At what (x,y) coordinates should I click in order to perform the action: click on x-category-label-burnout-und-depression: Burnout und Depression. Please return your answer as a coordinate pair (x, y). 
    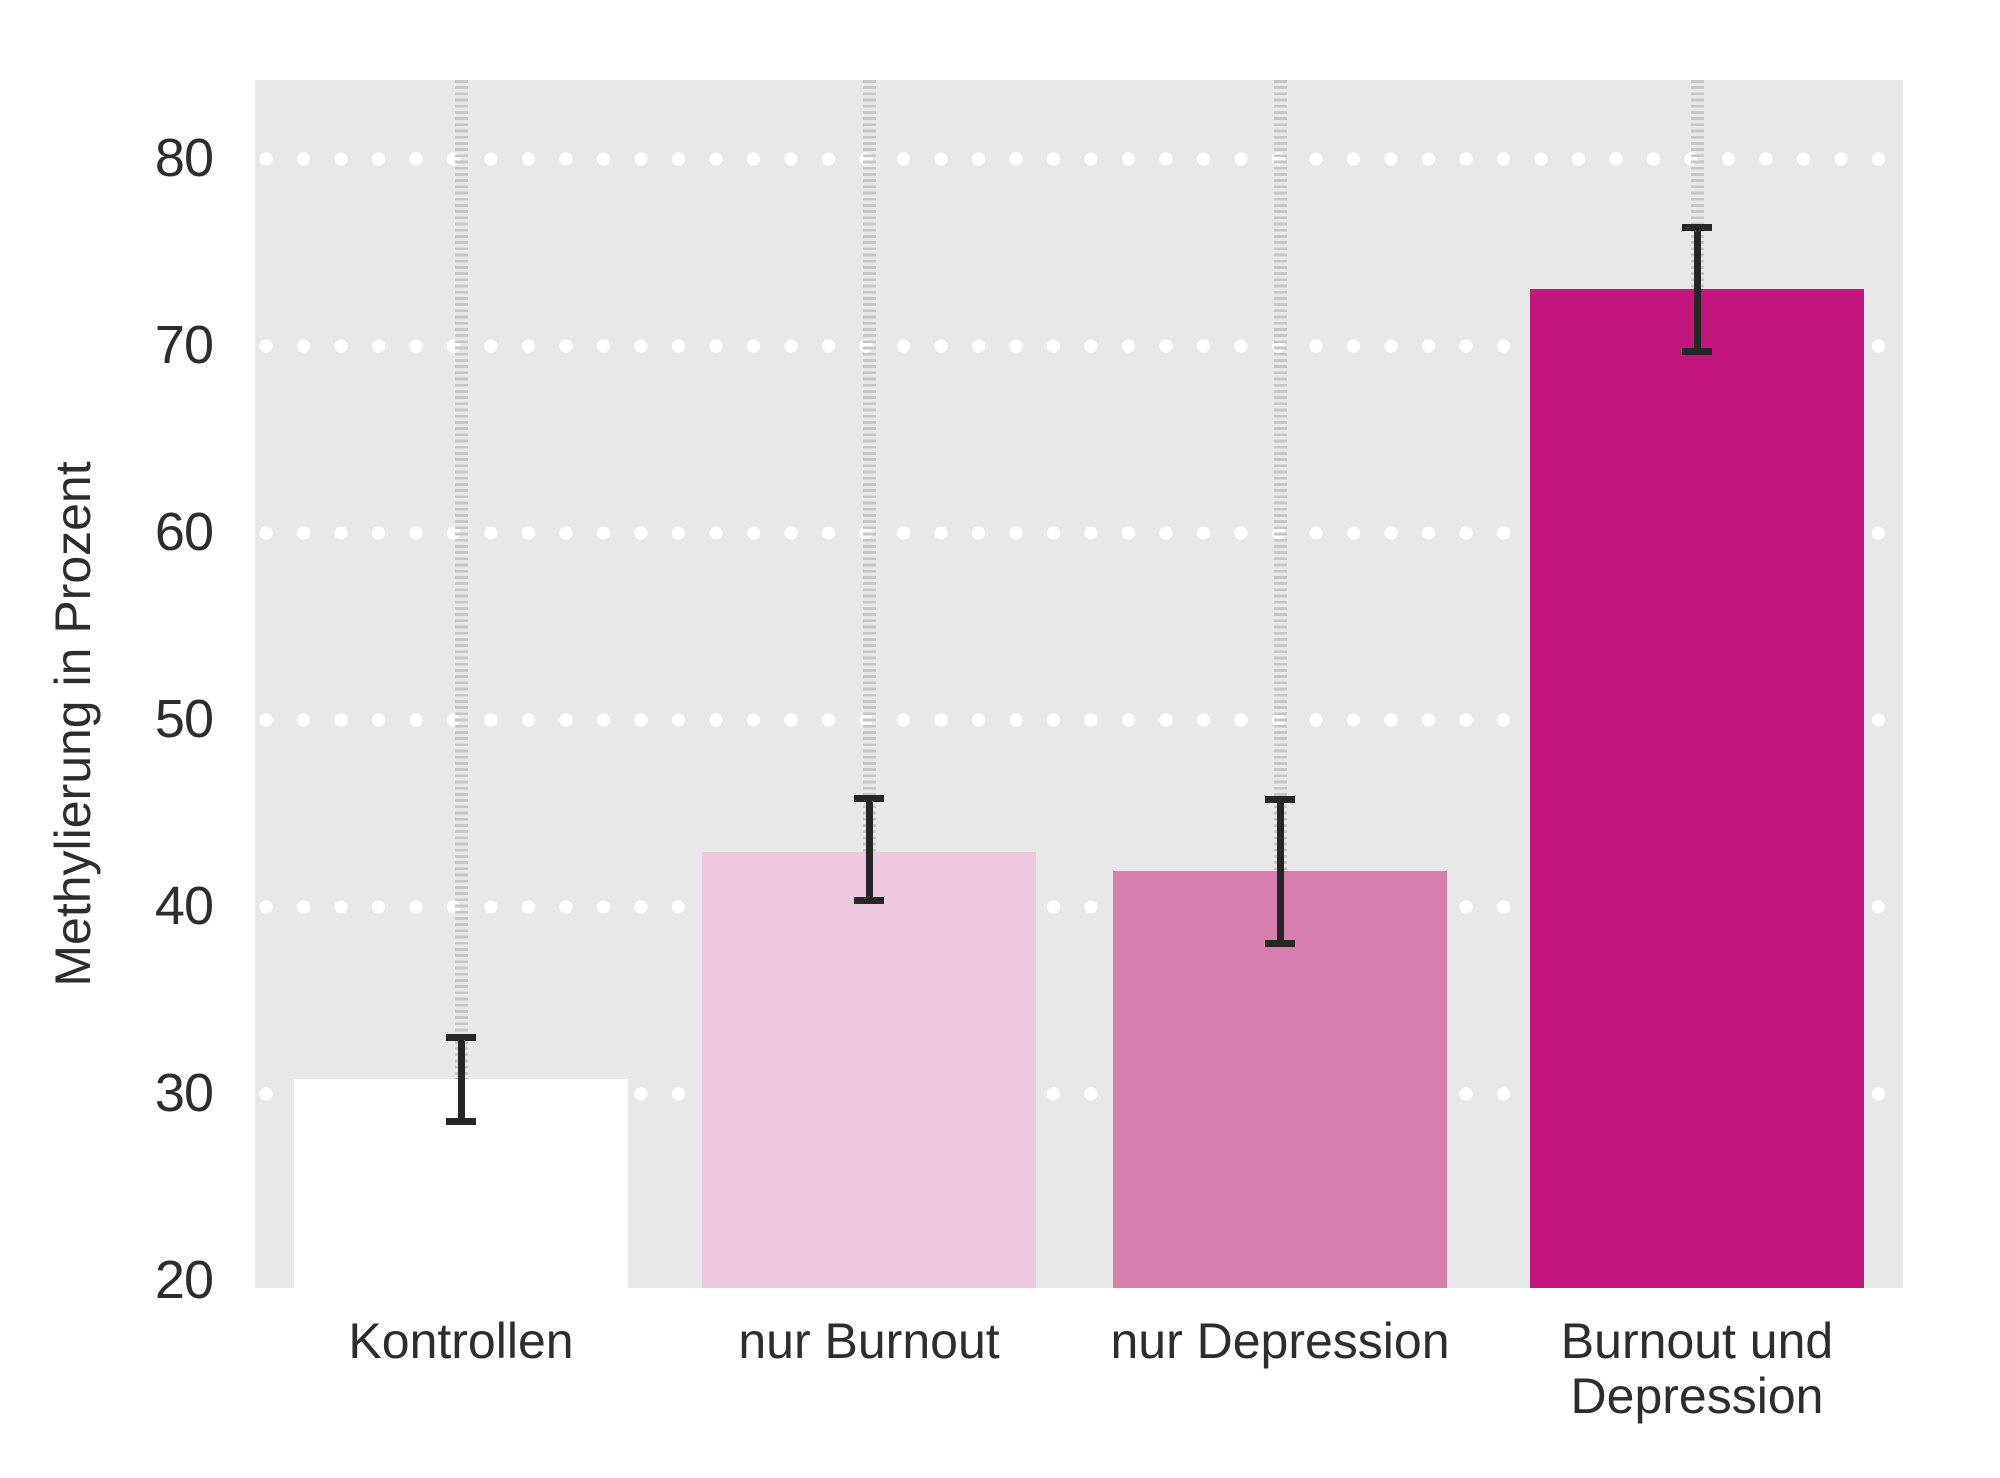
    Looking at the image, I should click on (1697, 1368).